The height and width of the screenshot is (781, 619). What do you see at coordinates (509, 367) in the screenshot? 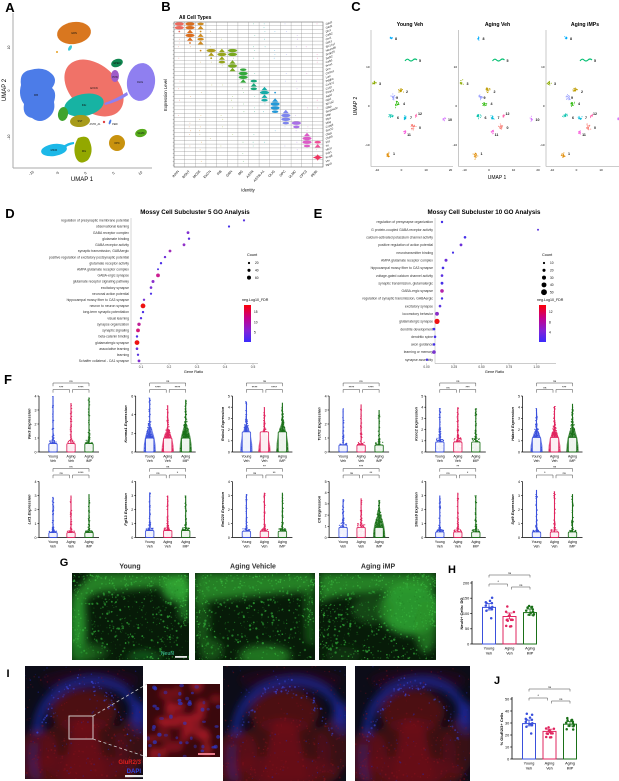
I see `svg-text: 0.75` at bounding box center [509, 367].